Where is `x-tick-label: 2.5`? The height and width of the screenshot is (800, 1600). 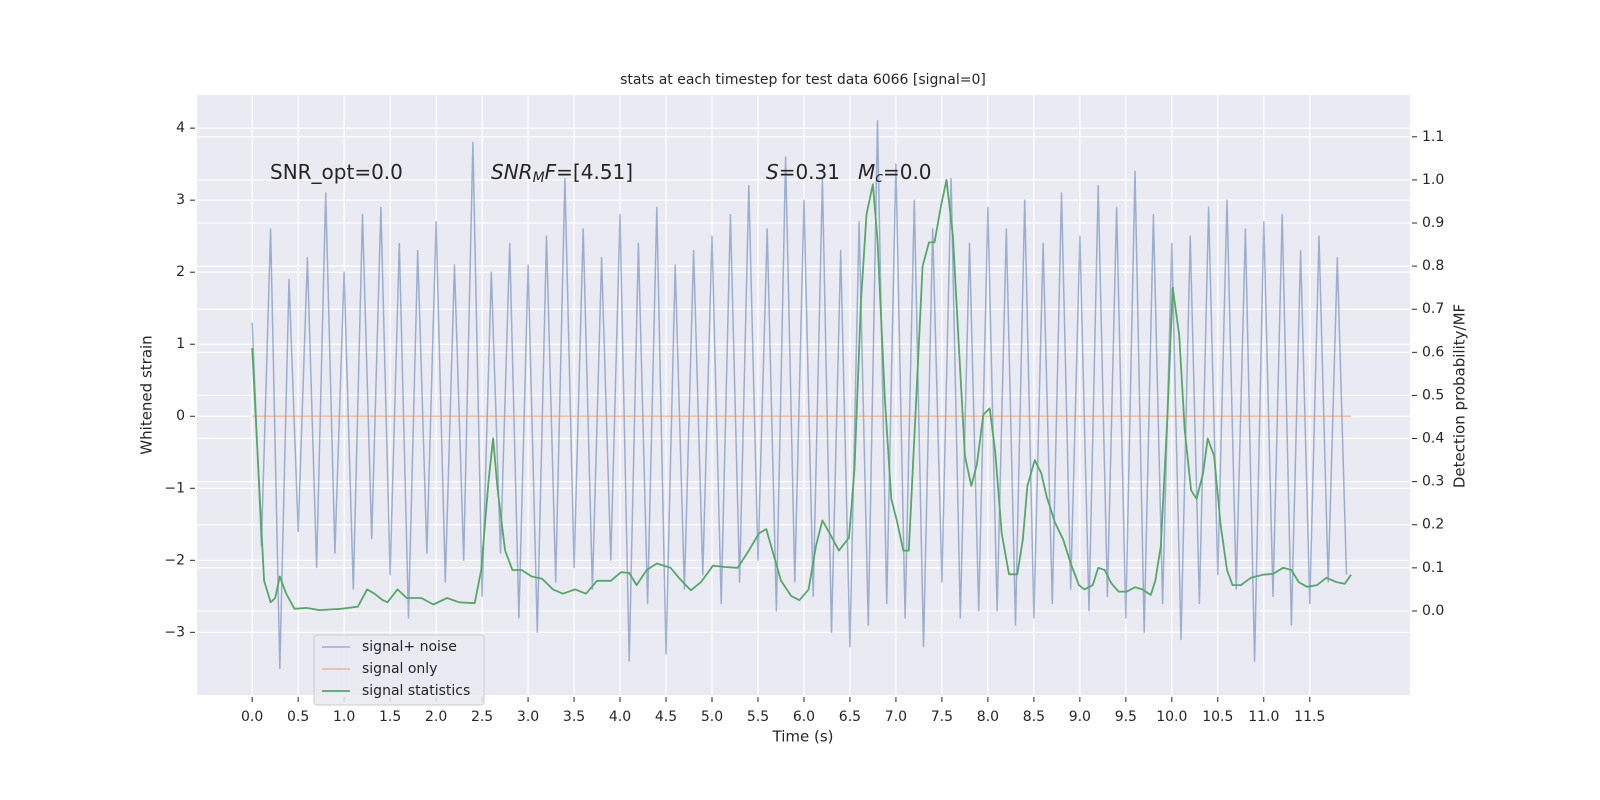
x-tick-label: 2.5 is located at coordinates (482, 717).